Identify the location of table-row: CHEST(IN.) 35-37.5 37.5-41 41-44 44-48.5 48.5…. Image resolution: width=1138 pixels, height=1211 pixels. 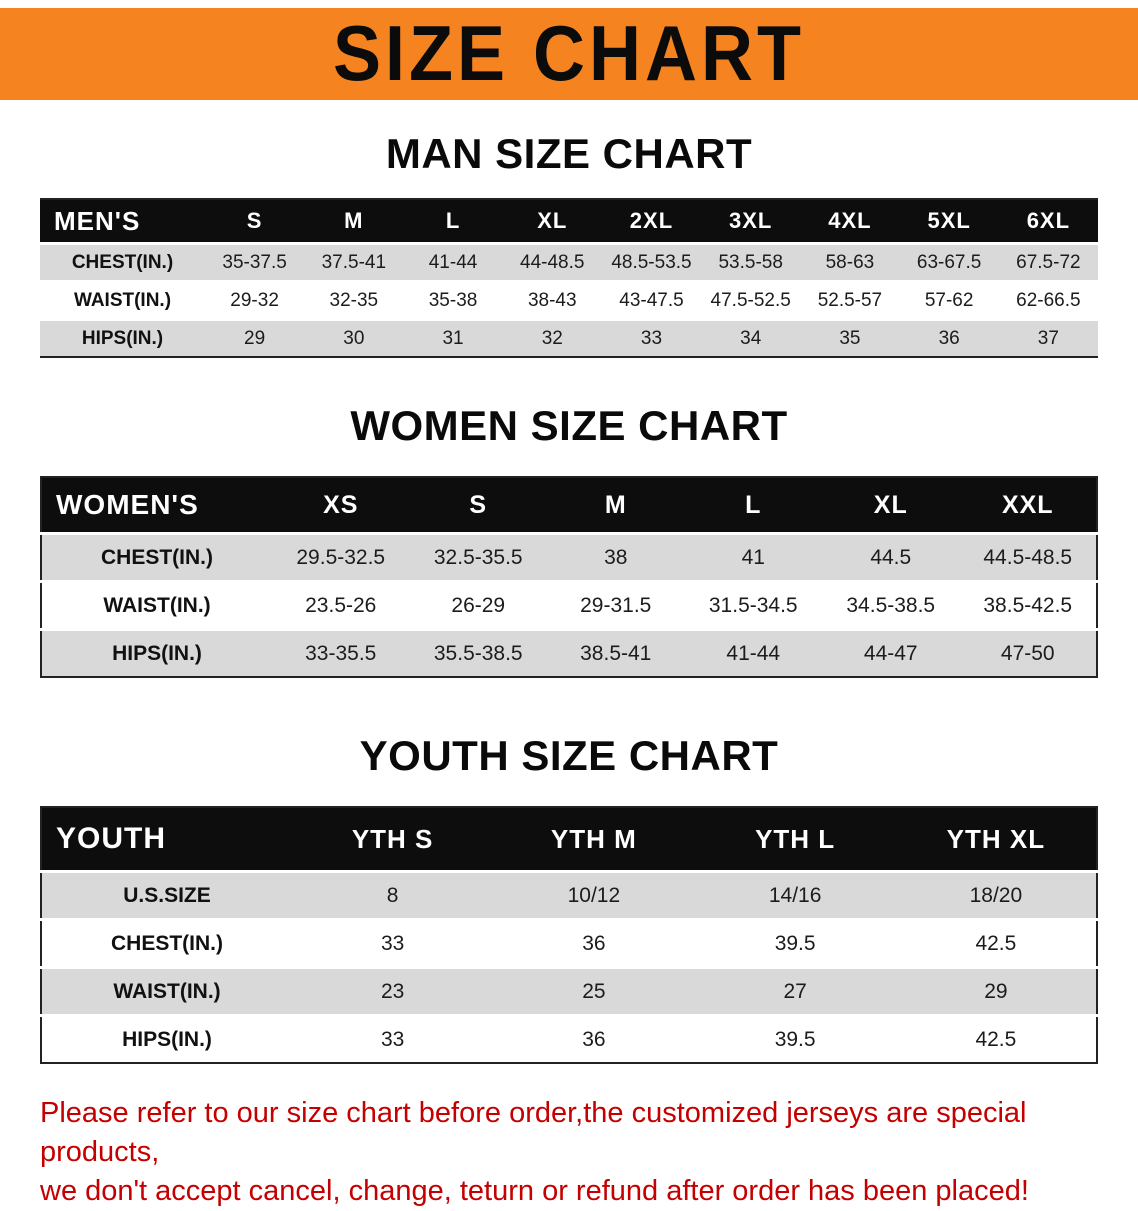
(569, 262).